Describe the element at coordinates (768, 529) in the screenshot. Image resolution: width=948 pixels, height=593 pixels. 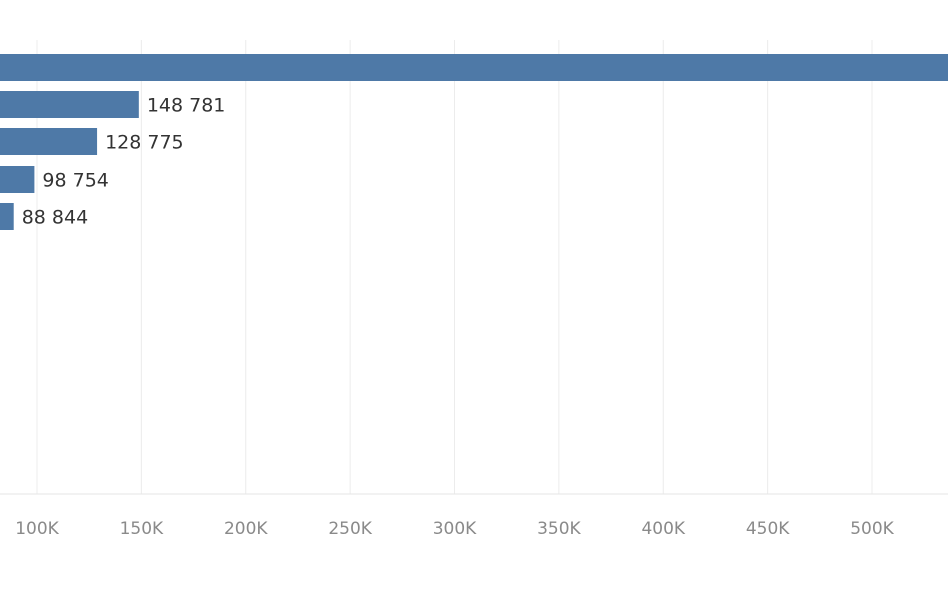
I see `x-tick-label: 450K` at that location.